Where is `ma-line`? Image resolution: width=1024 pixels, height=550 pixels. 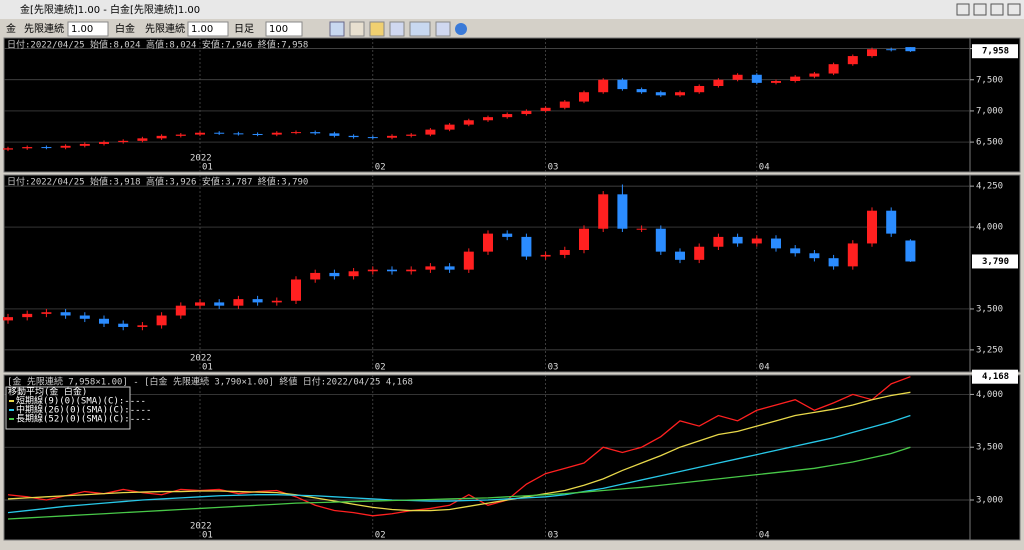 ma-line is located at coordinates (459, 483).